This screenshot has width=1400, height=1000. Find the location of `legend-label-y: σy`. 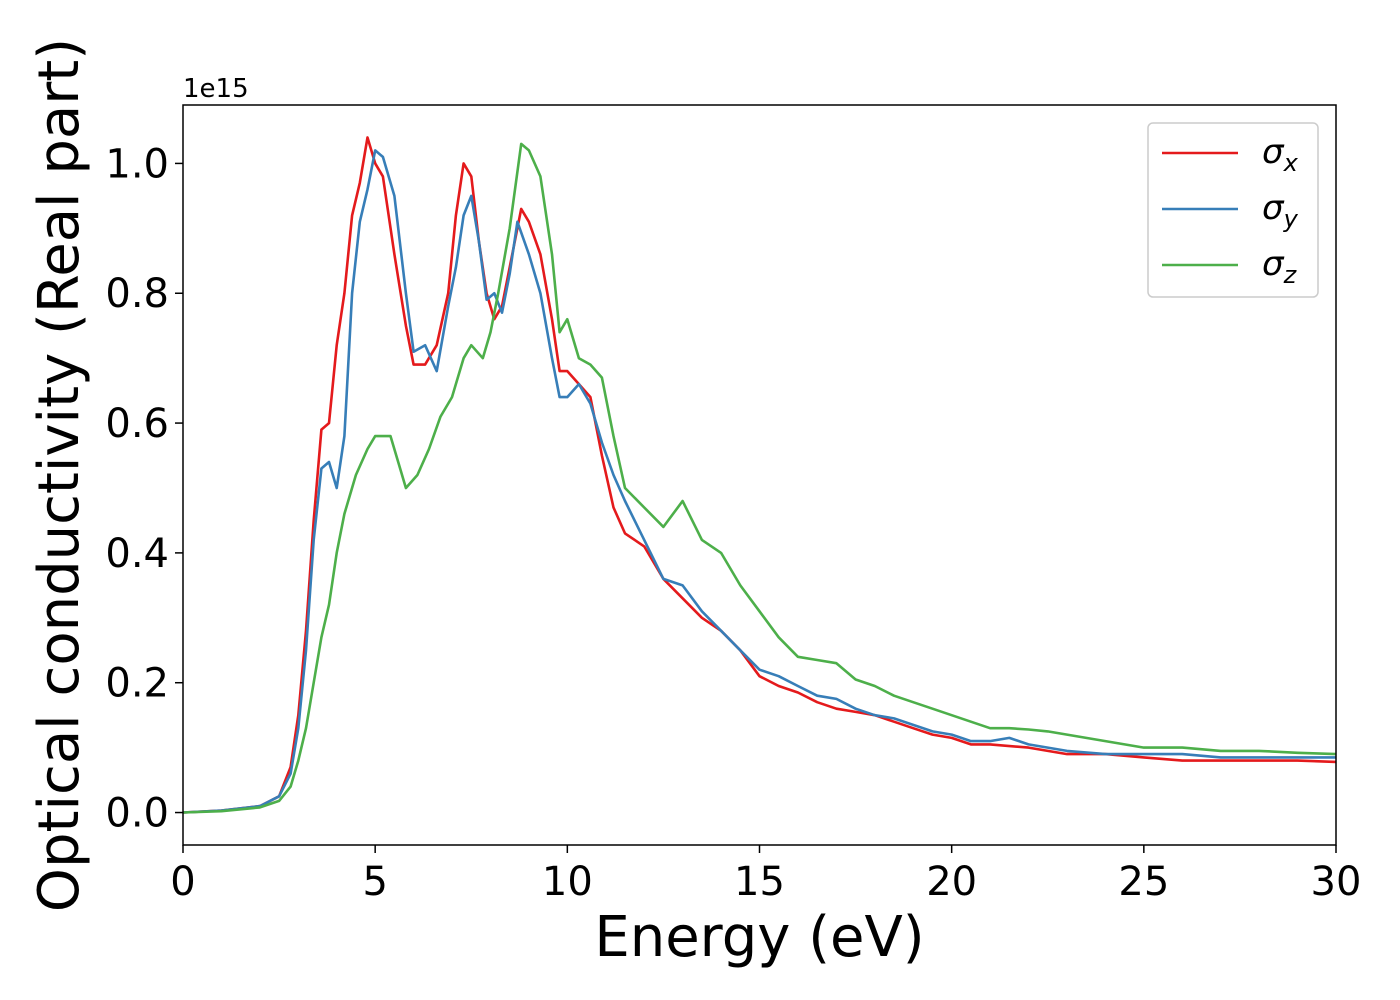

legend-label-y: σy is located at coordinates (1280, 210).